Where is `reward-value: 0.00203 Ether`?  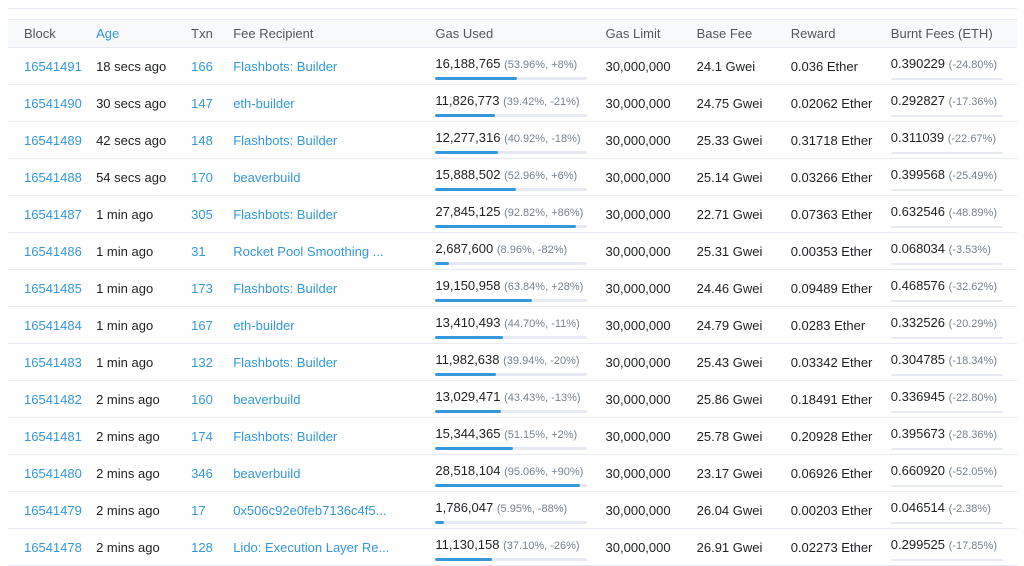
reward-value: 0.00203 Ether is located at coordinates (831, 510).